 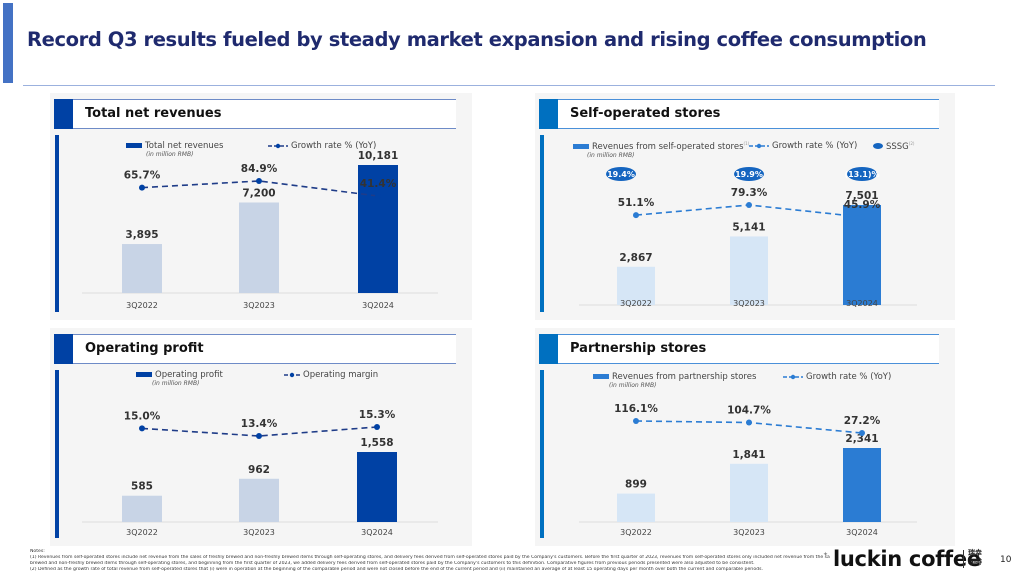 I want to click on line-value-label: 41.4%, so click(x=378, y=184).